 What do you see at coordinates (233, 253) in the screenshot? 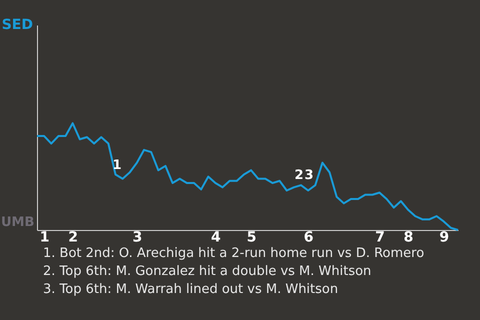
I see `text: 1. Bot 2nd: O. Arechiga hit a 2-run home run vs D. Romero` at bounding box center [233, 253].